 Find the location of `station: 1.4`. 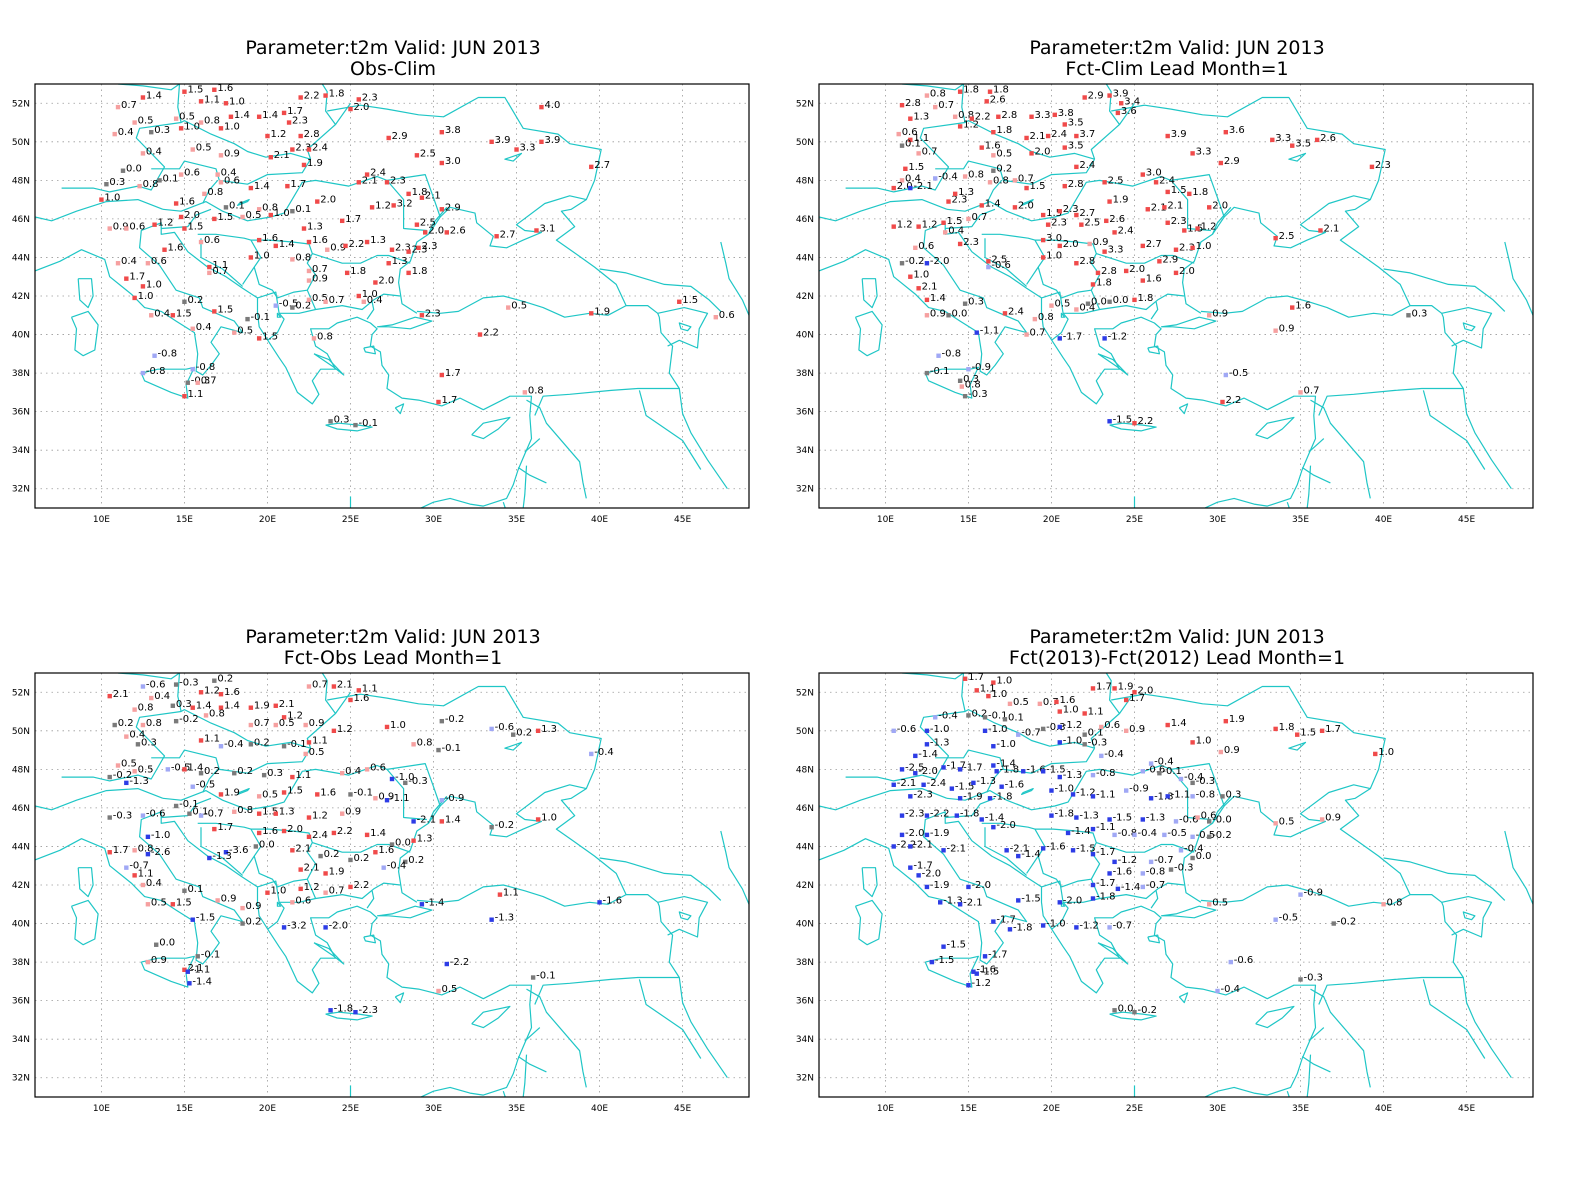

station: 1.4 is located at coordinates (229, 706).